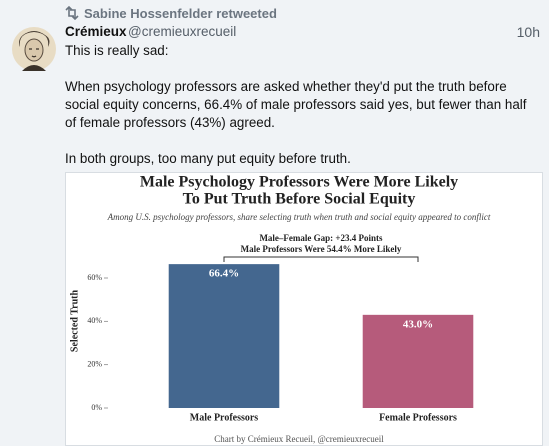 The width and height of the screenshot is (549, 446). I want to click on x-tick-label: Male Professors, so click(224, 417).